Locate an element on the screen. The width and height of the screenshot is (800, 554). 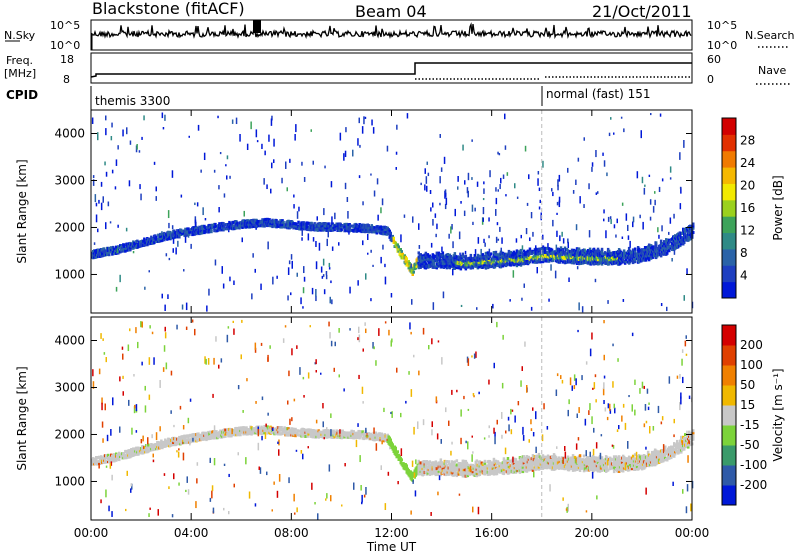
nsky-strip-frame is located at coordinates (391, 35).